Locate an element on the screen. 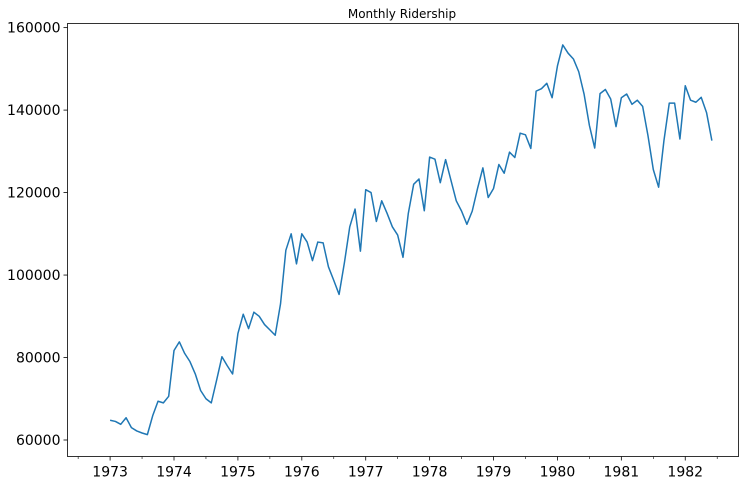 Image resolution: width=747 pixels, height=486 pixels. x-tick-label: 1981 is located at coordinates (622, 473).